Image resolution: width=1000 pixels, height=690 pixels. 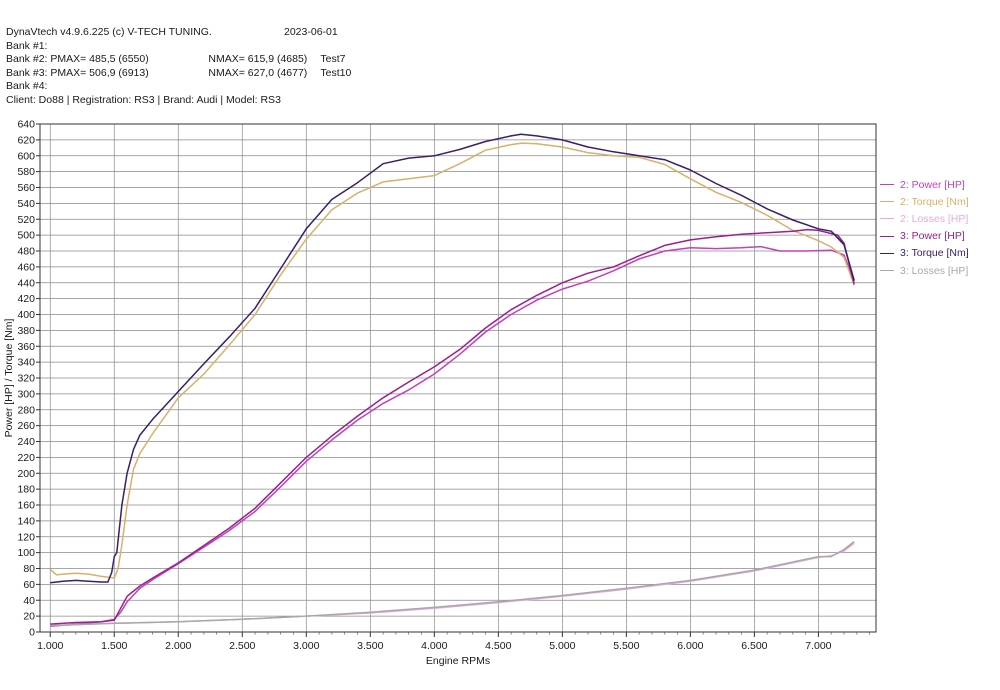 I want to click on legend-label: 2: Torque [Nm], so click(x=934, y=201).